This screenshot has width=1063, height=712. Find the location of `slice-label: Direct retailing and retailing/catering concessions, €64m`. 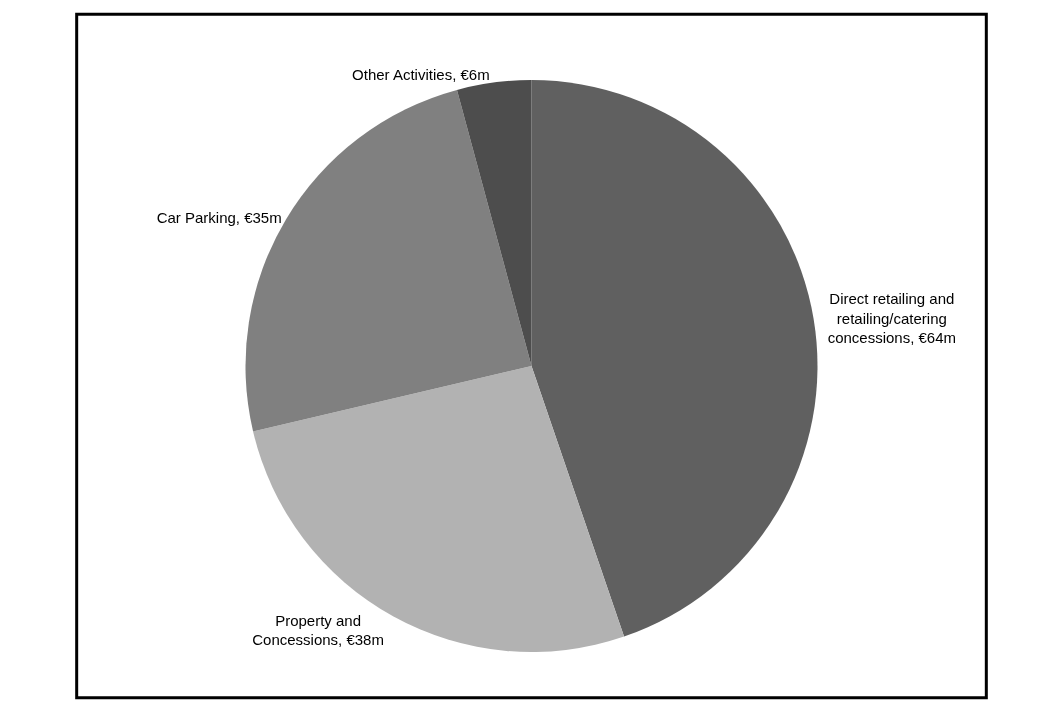

slice-label: Direct retailing and retailing/catering concessions, €64m is located at coordinates (892, 318).